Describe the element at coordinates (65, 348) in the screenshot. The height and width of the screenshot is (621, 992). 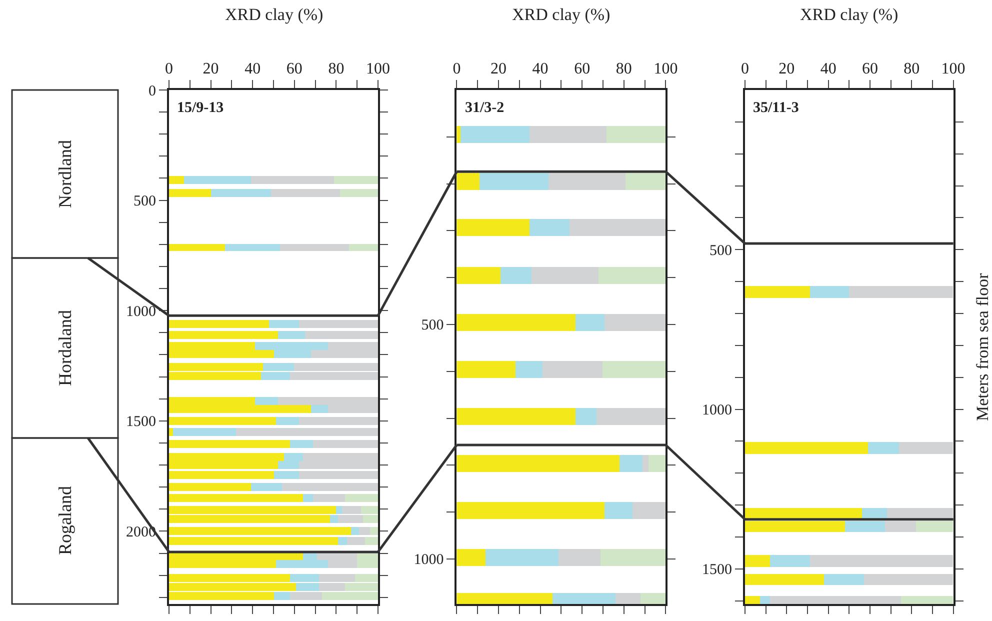
I see `text: Hordaland` at that location.